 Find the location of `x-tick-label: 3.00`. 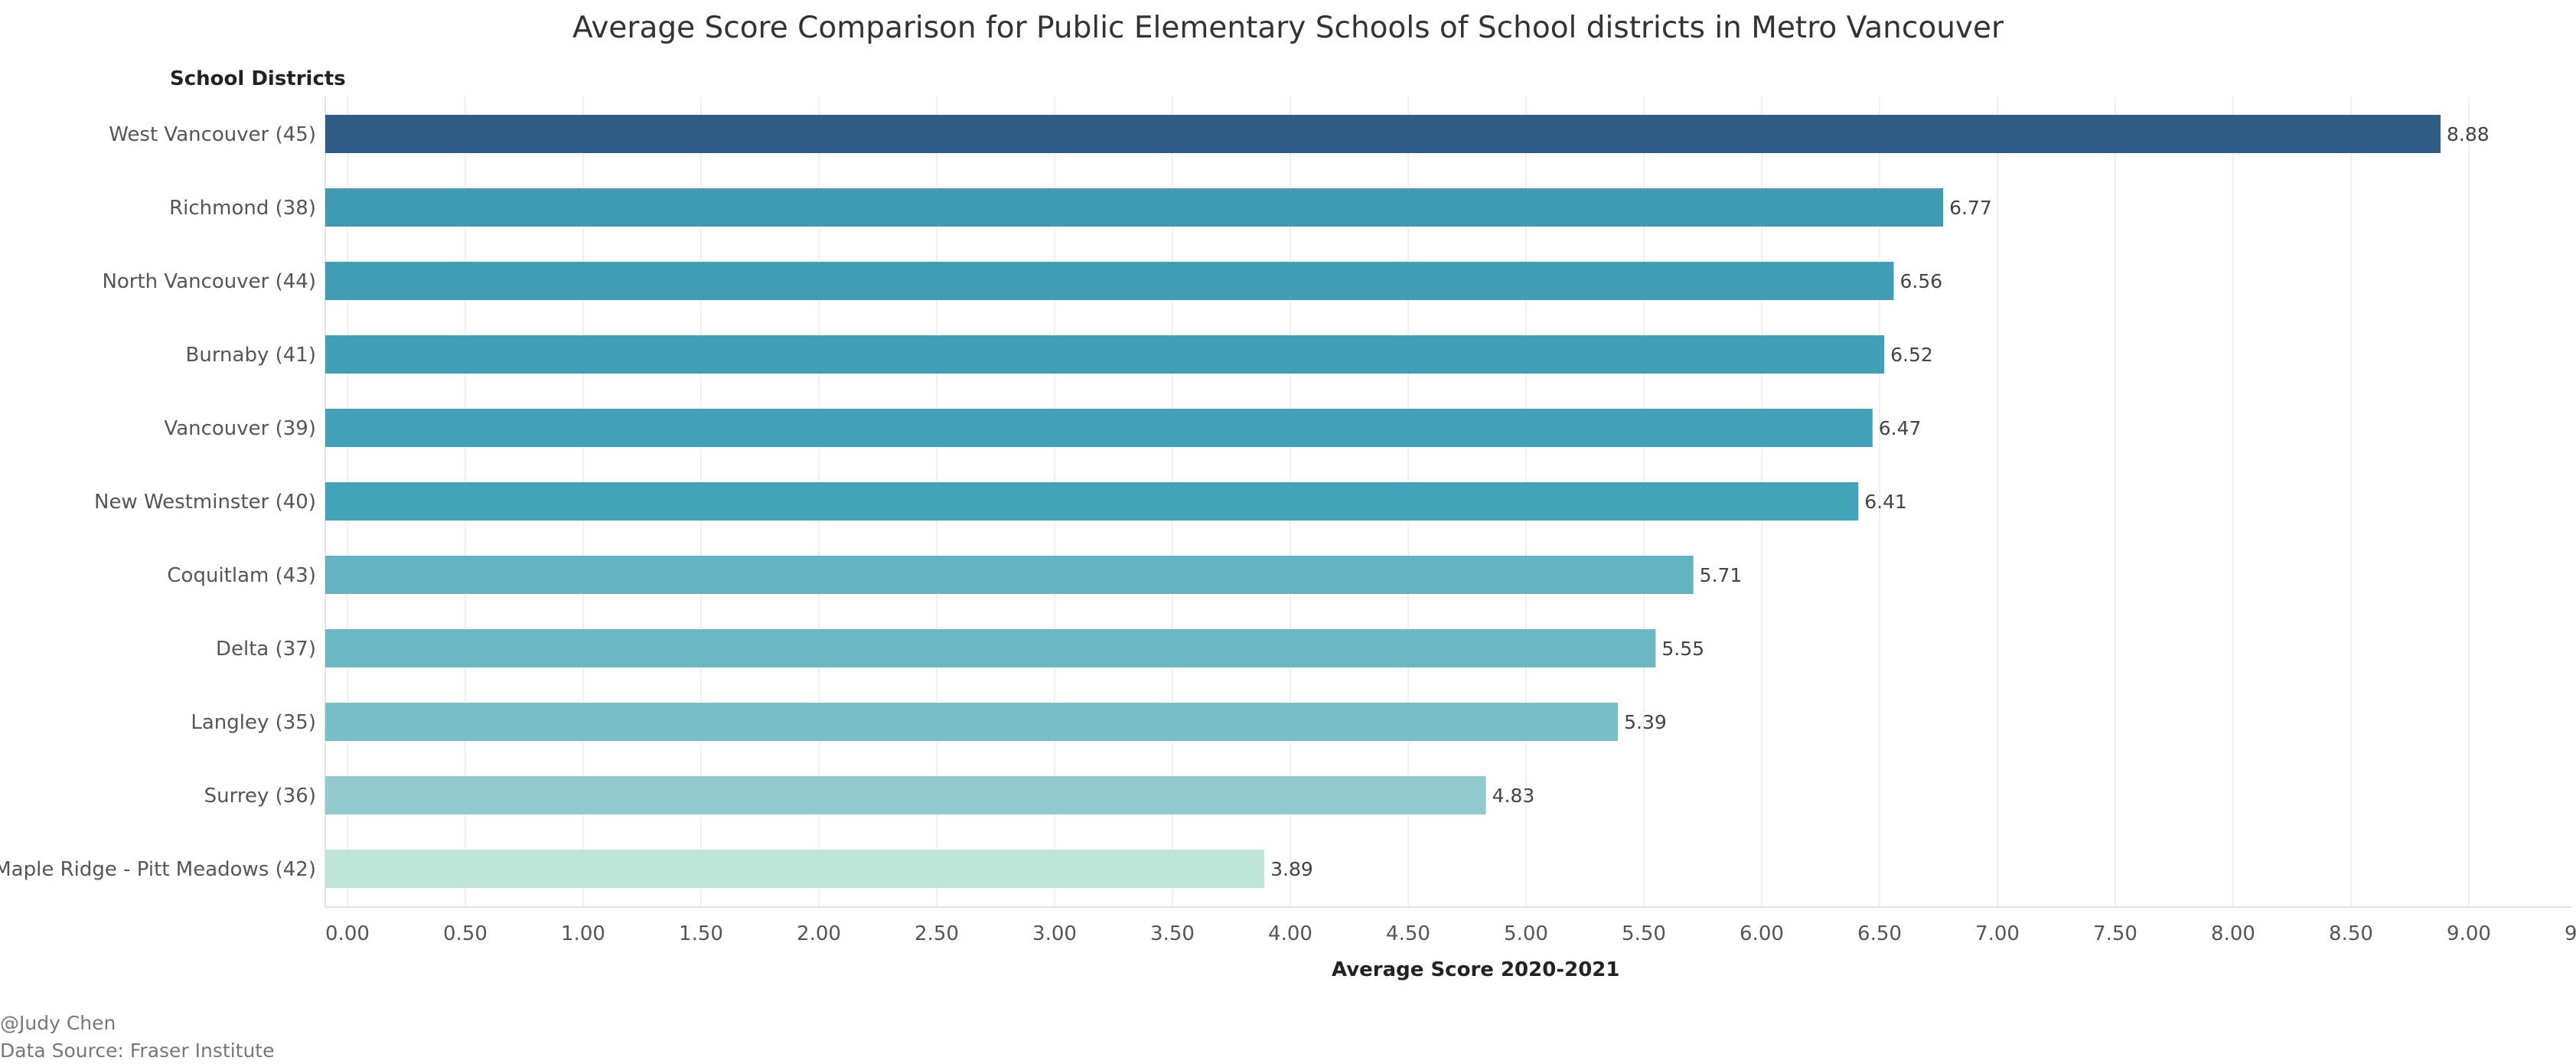

x-tick-label: 3.00 is located at coordinates (1054, 933).